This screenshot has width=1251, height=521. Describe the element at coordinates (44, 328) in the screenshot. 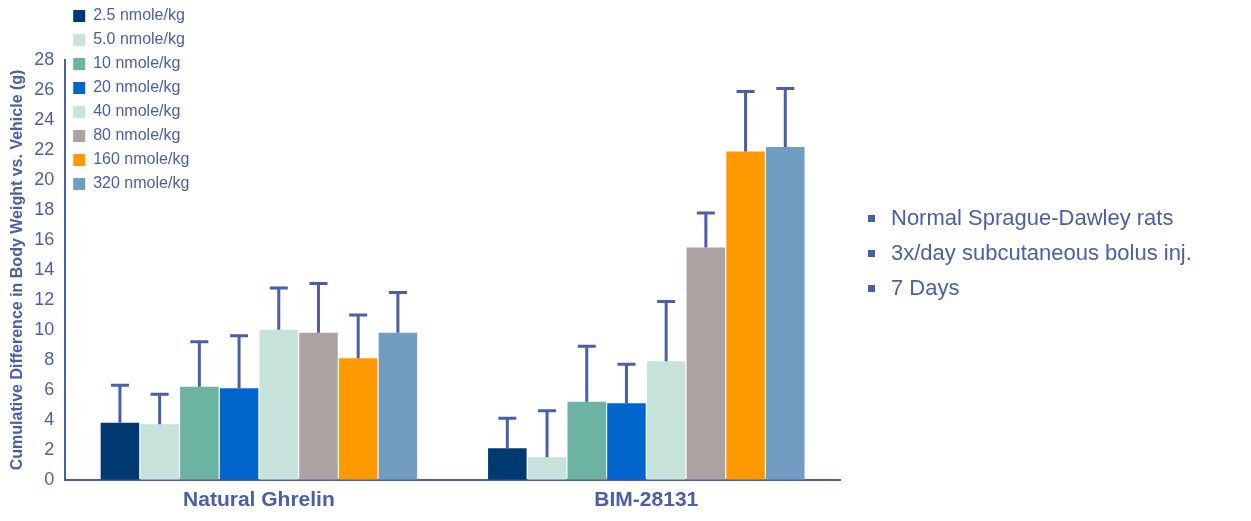

I see `y-tick-label: 10` at that location.